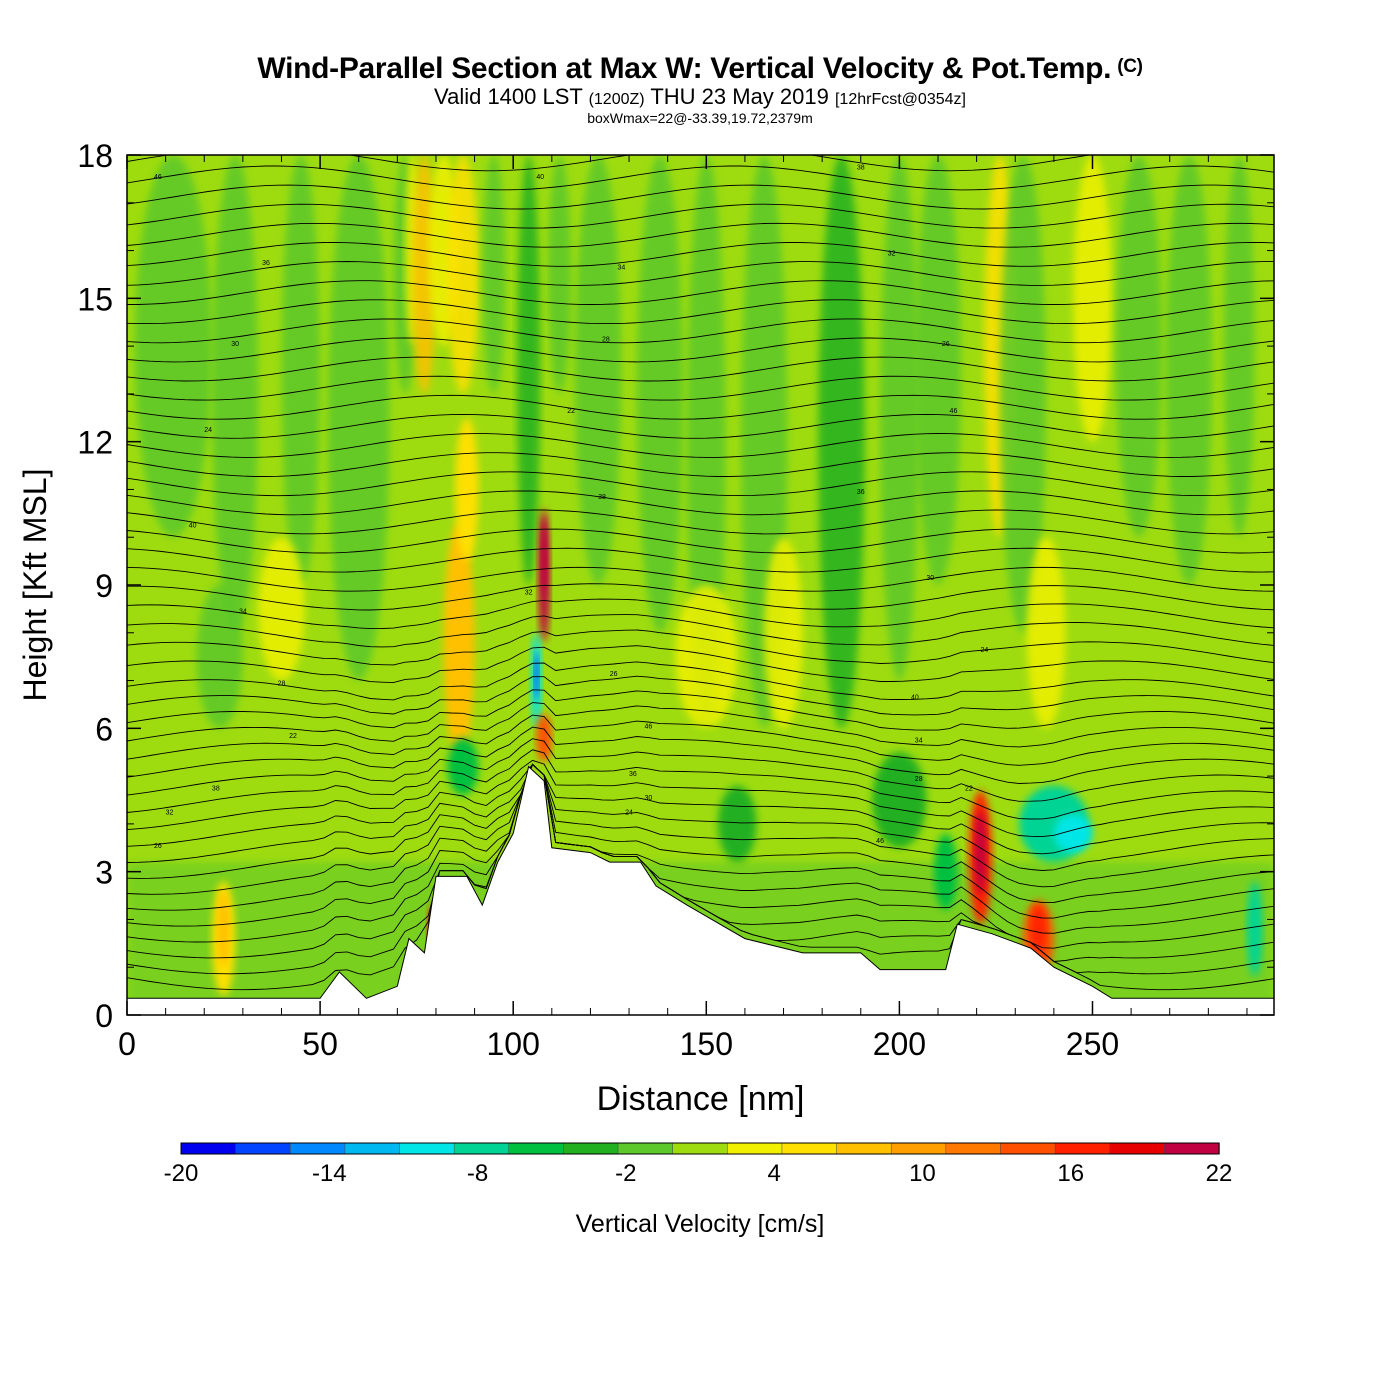  Describe the element at coordinates (95, 443) in the screenshot. I see `y-tick-label: 12` at that location.